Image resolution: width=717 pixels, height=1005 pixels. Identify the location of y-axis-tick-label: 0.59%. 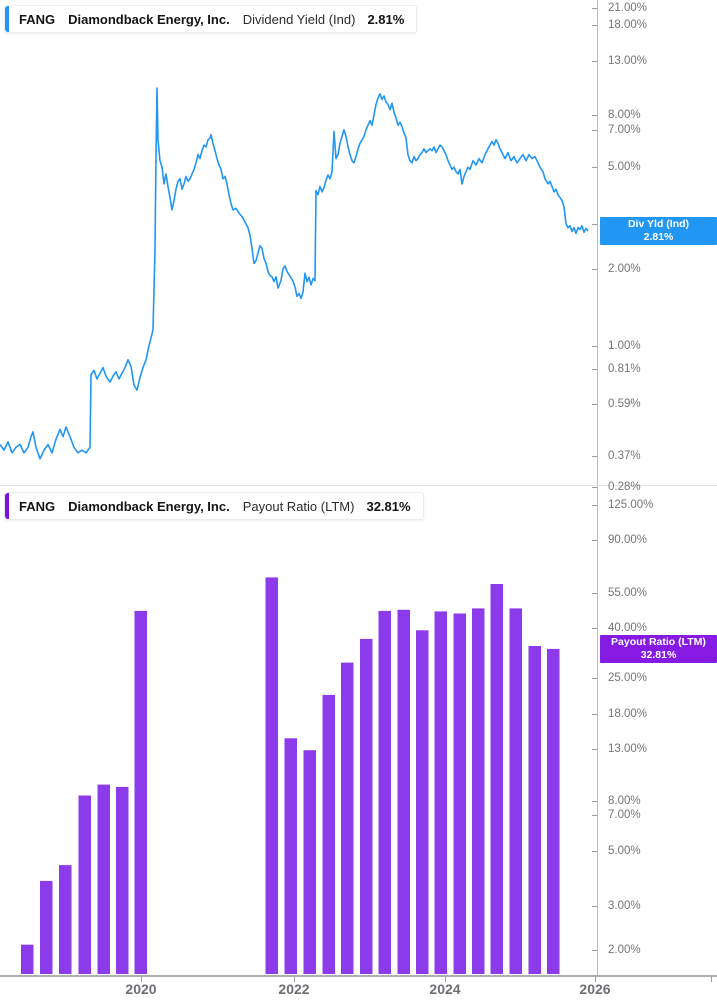
(624, 404).